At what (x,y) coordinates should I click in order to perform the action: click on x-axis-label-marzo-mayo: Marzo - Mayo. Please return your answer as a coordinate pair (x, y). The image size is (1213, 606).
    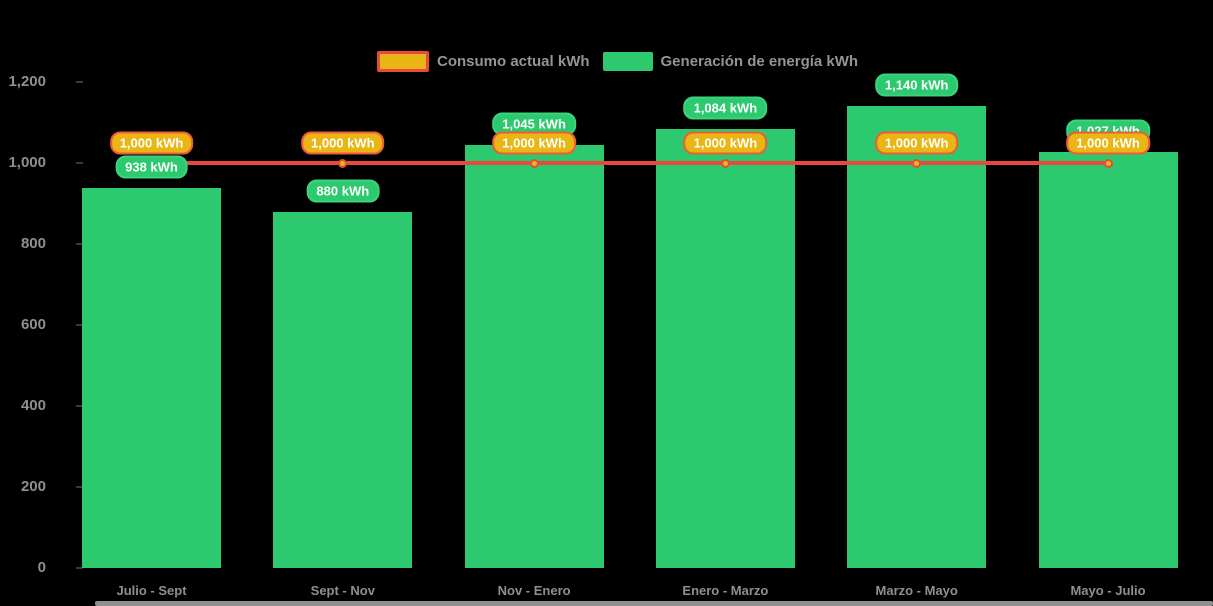
    Looking at the image, I should click on (916, 590).